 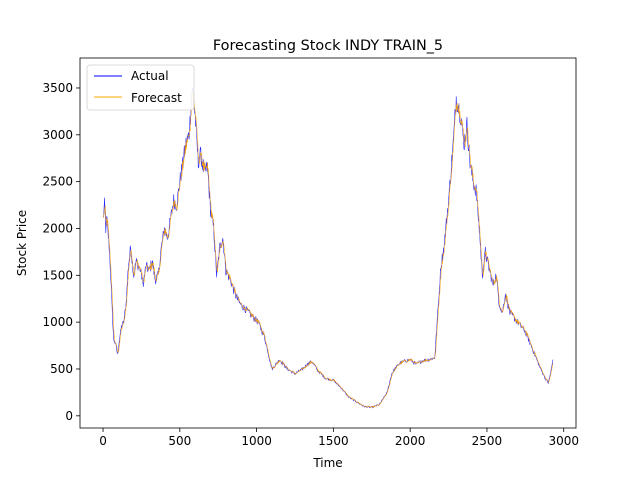 What do you see at coordinates (140, 87) in the screenshot?
I see `legend: Actual Forecast` at bounding box center [140, 87].